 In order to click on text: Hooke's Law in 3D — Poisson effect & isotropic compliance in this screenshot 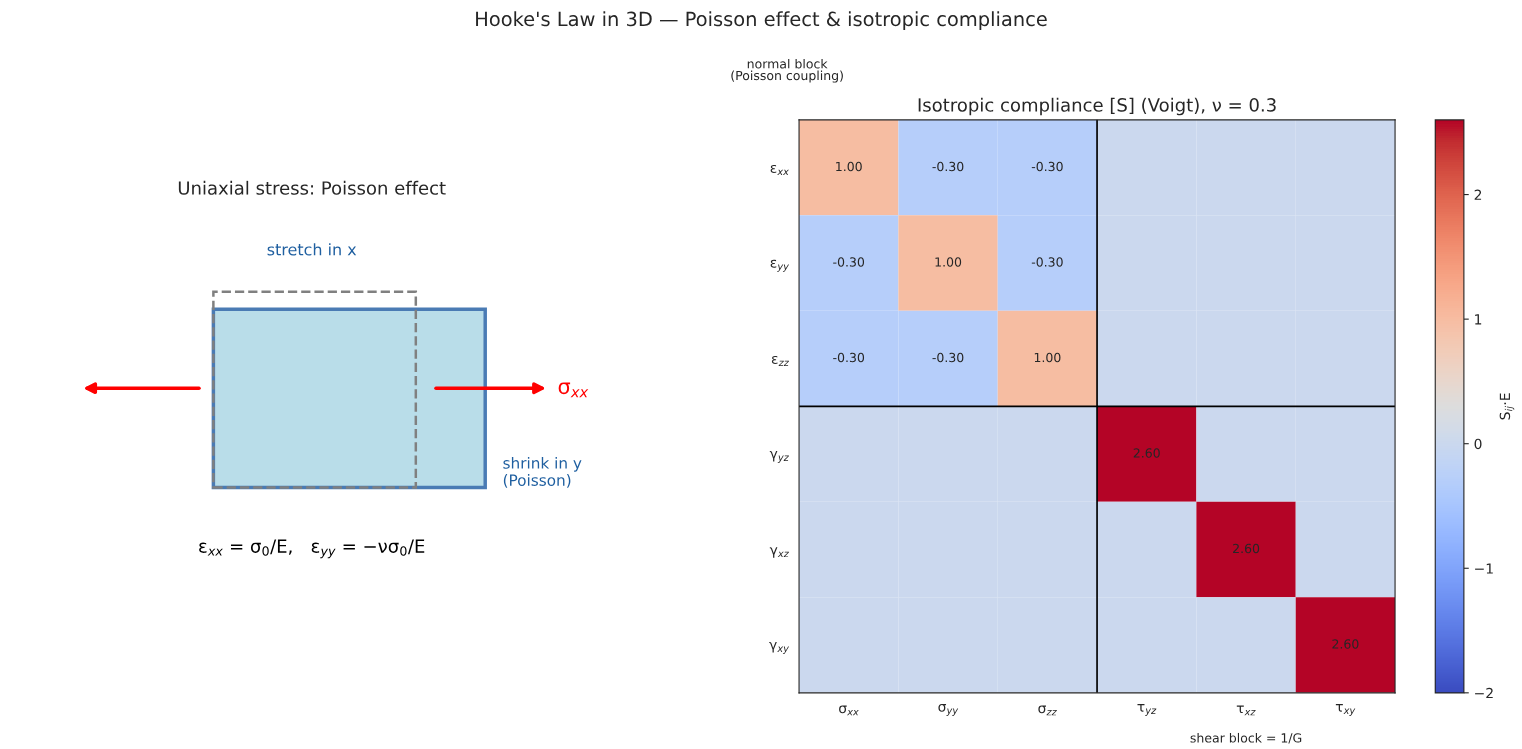, I will do `click(761, 21)`.